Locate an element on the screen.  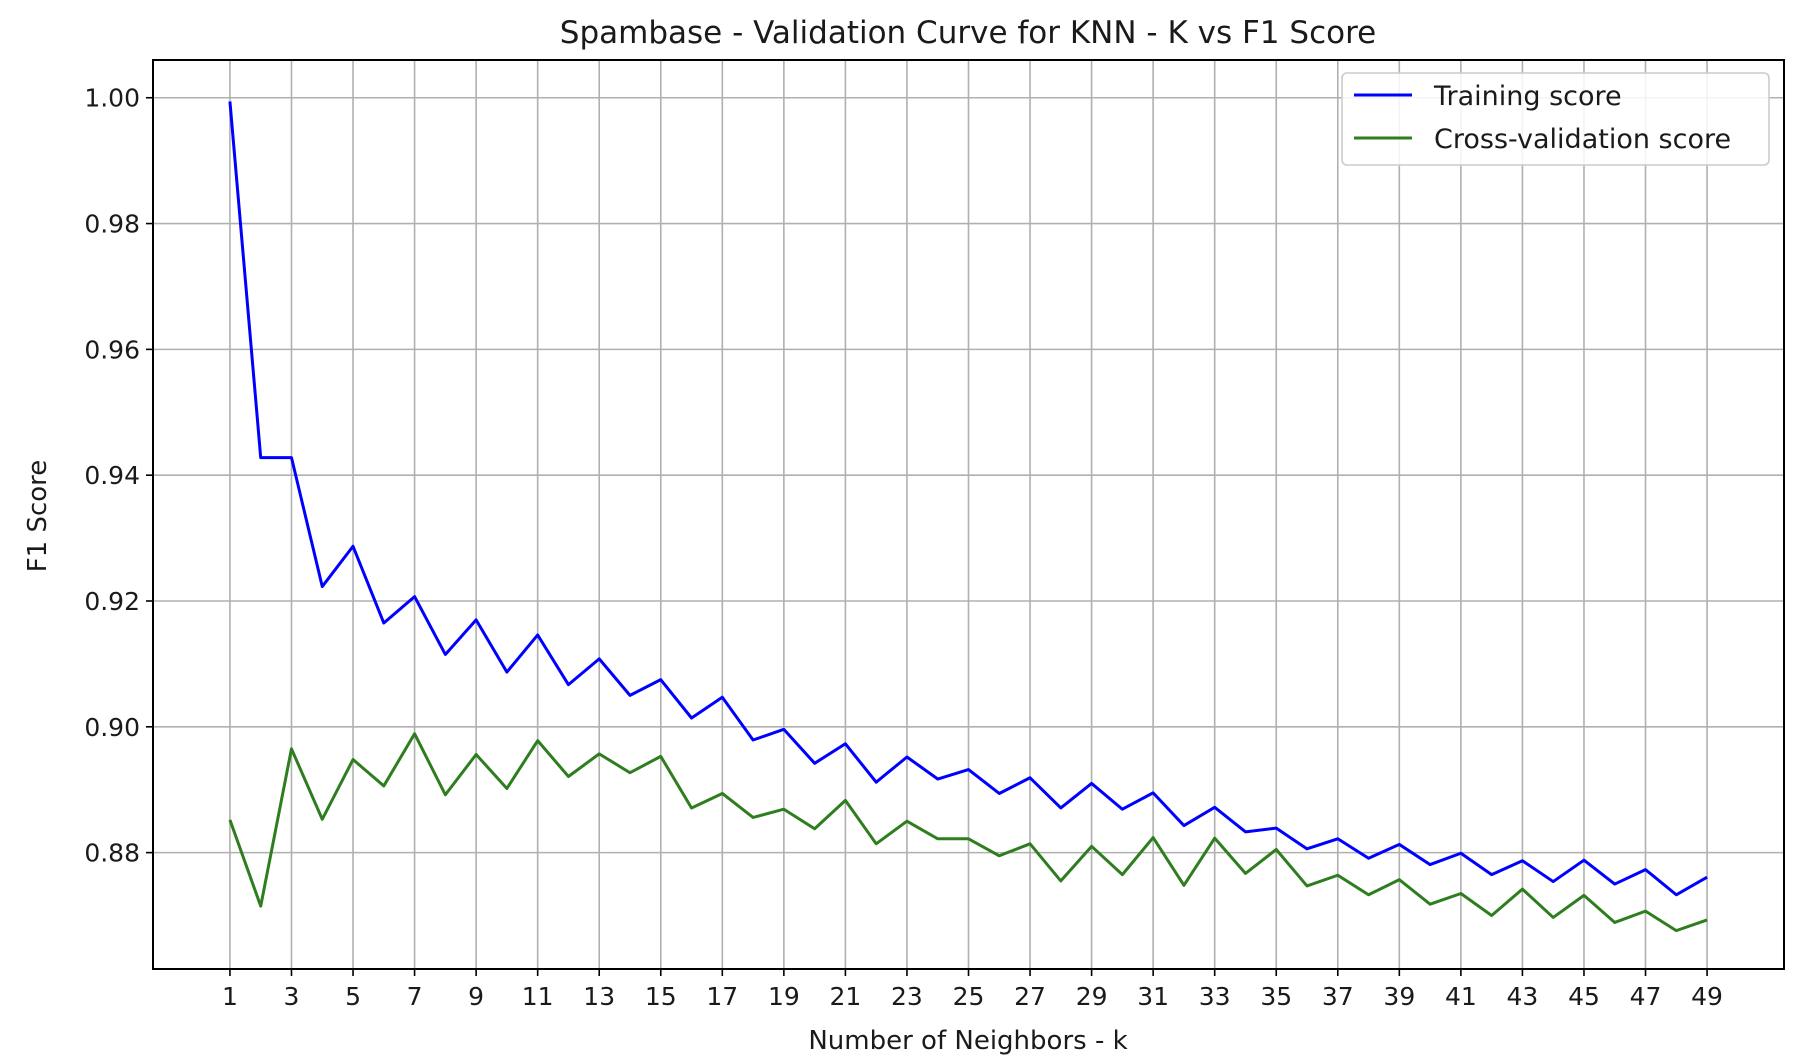
x-tick-label: 37 is located at coordinates (1338, 996).